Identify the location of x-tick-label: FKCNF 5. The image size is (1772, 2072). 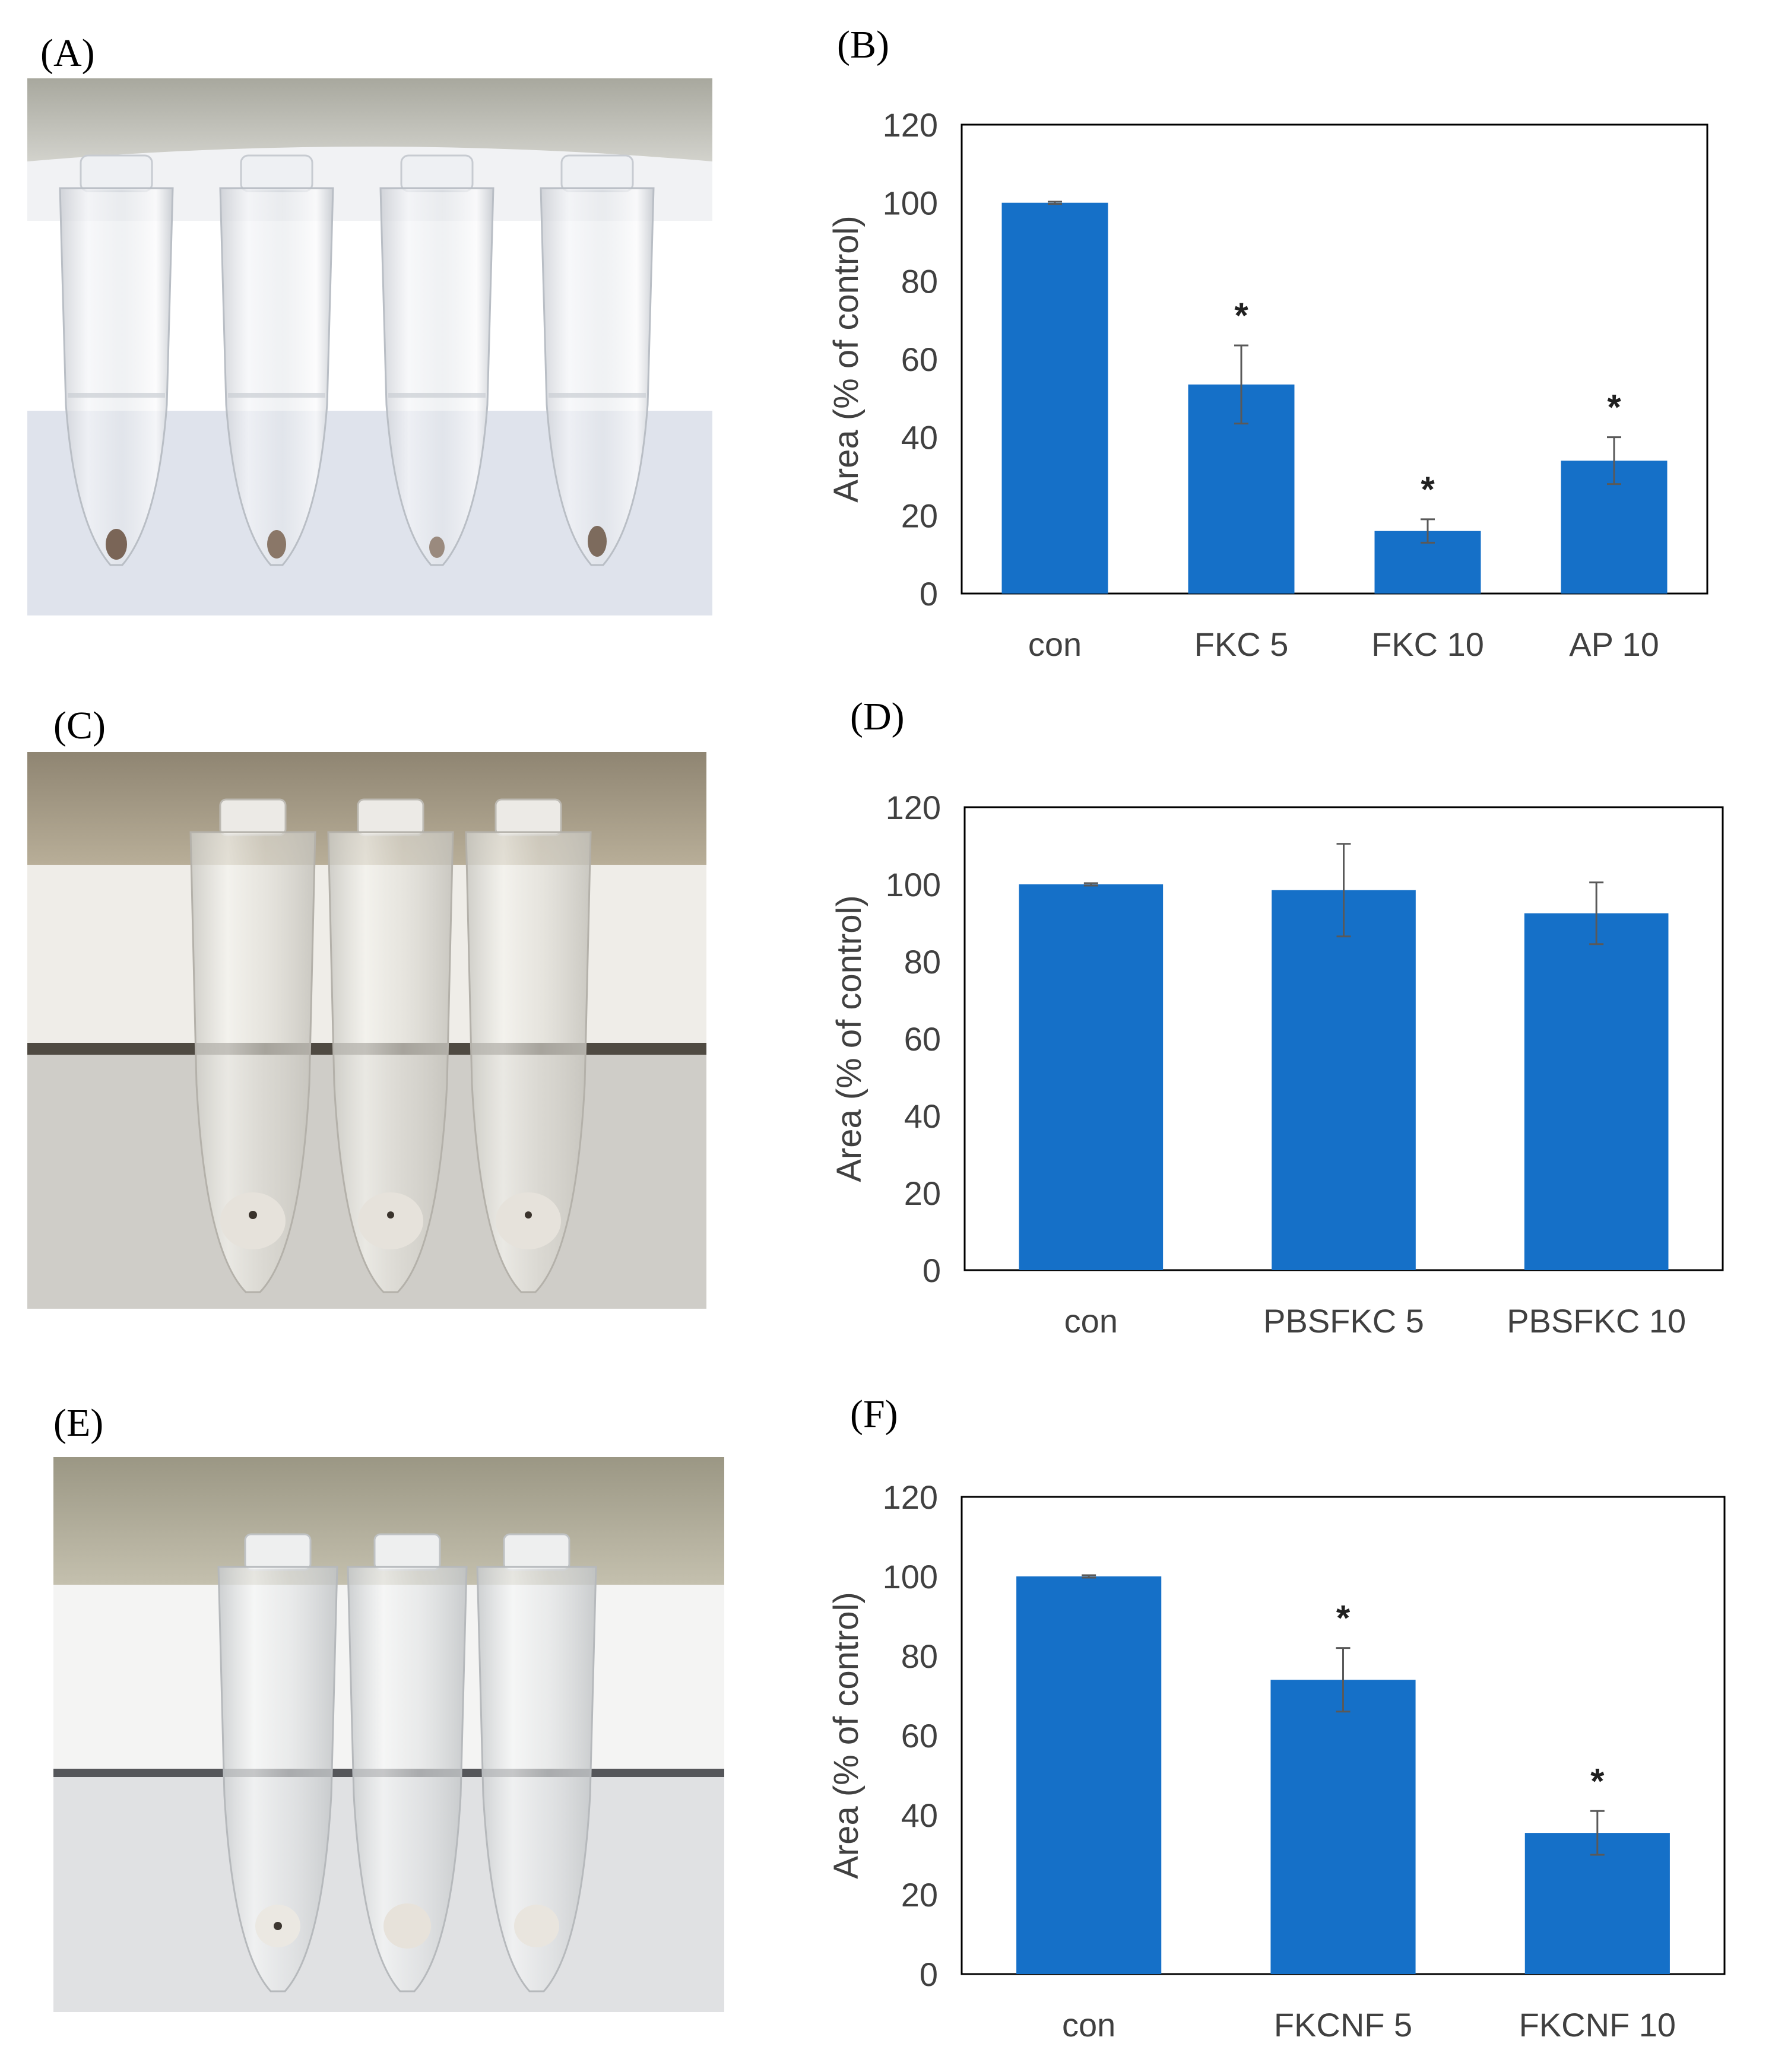
(1343, 2025).